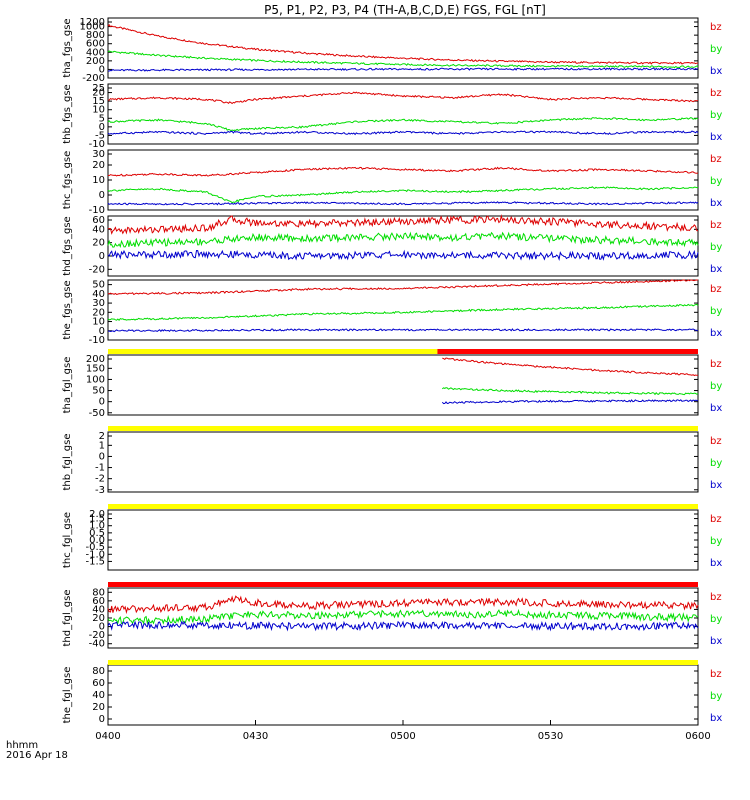 This screenshot has height=800, width=750. Describe the element at coordinates (67, 113) in the screenshot. I see `y-axis-label: thb_fgs_gse` at that location.